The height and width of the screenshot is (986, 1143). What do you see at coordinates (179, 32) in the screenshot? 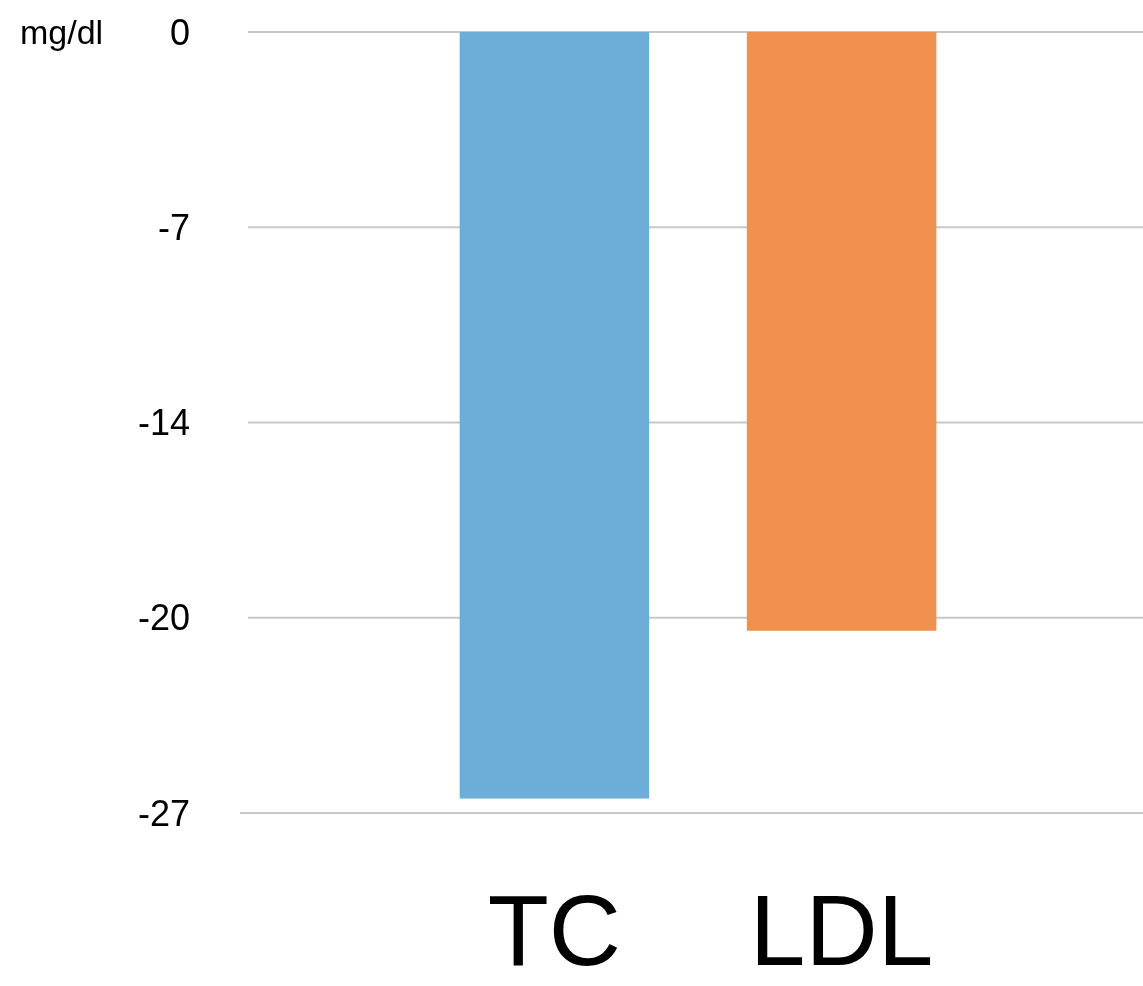
I see `y-tick-label: 0` at bounding box center [179, 32].